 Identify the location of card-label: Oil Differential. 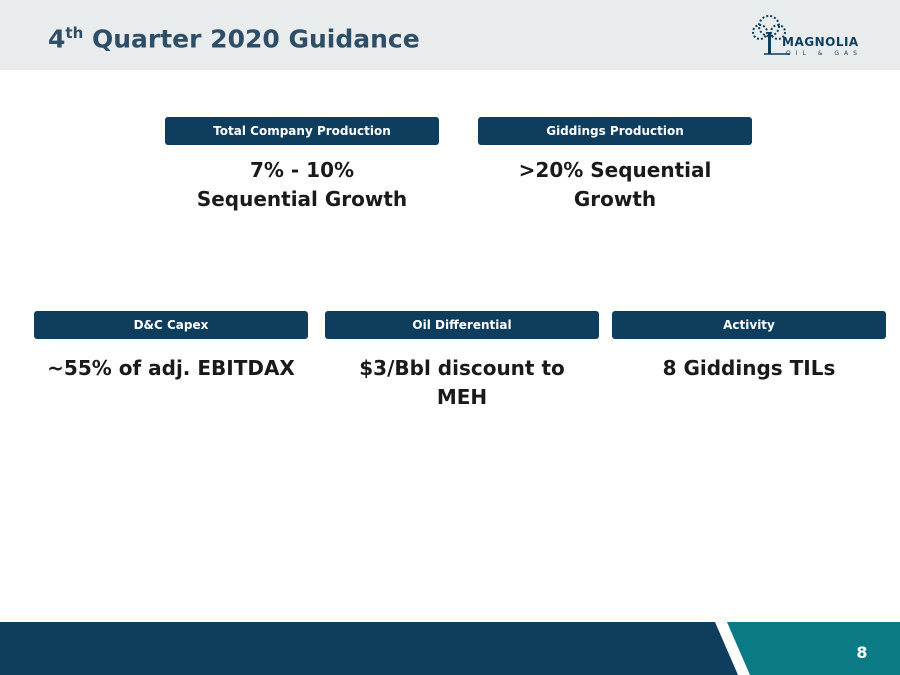
(462, 325).